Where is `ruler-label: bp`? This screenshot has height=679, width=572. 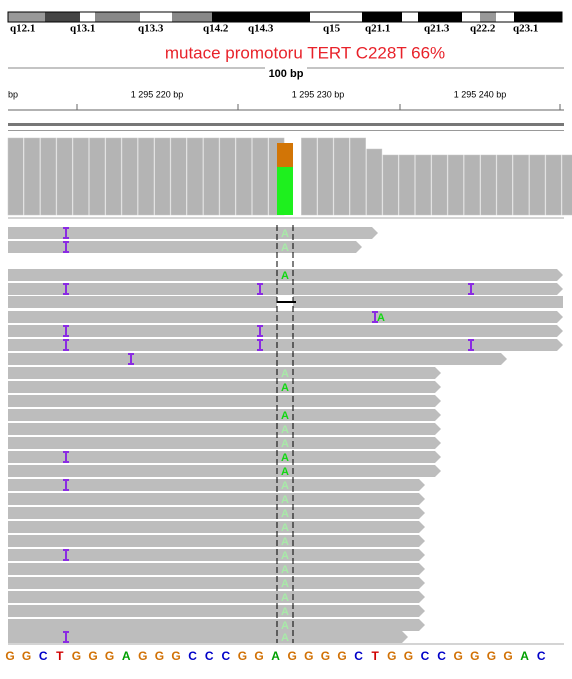
ruler-label: bp is located at coordinates (13, 94).